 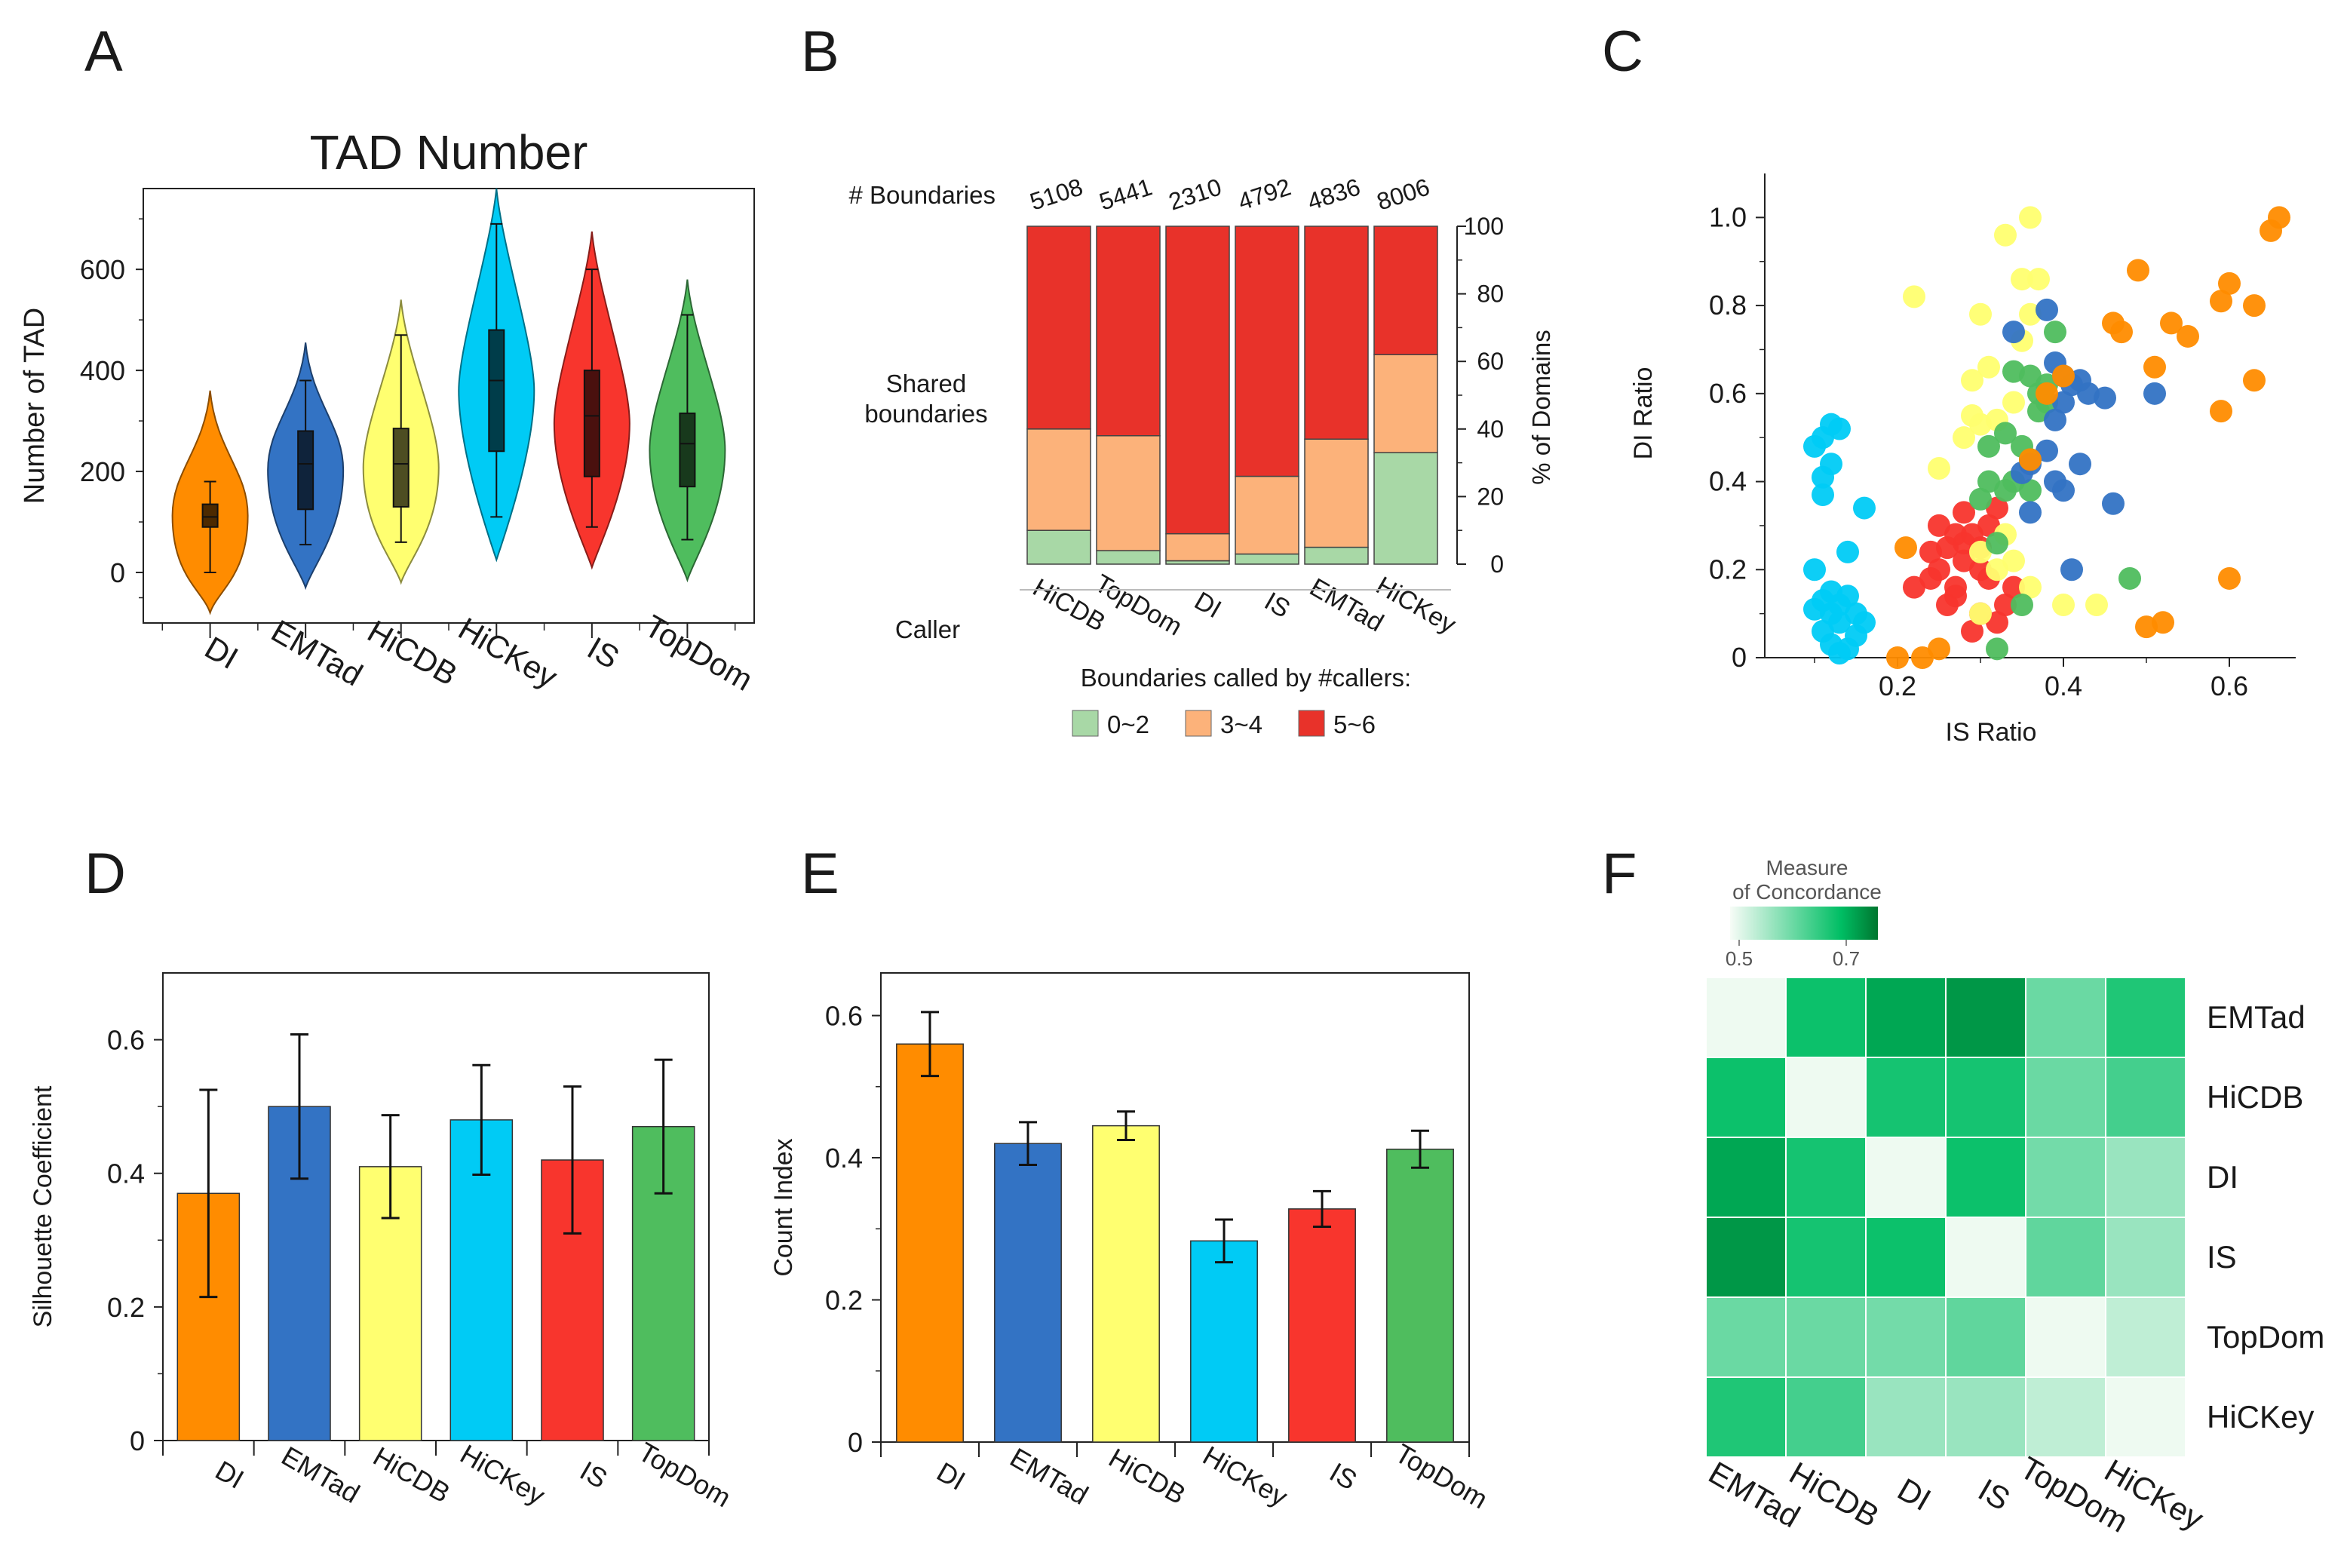 What do you see at coordinates (1622, 52) in the screenshot?
I see `panel-letter-c: C` at bounding box center [1622, 52].